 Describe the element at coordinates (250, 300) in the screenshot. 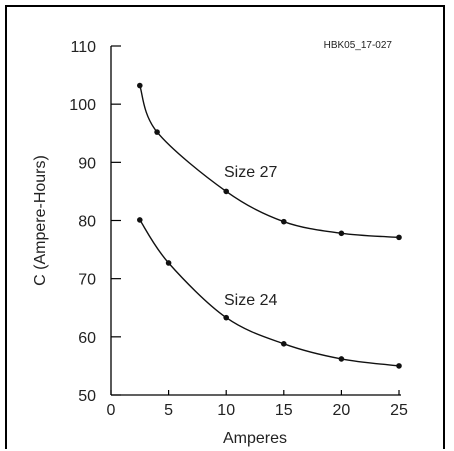

I see `series-label-size-24: Size 24` at that location.